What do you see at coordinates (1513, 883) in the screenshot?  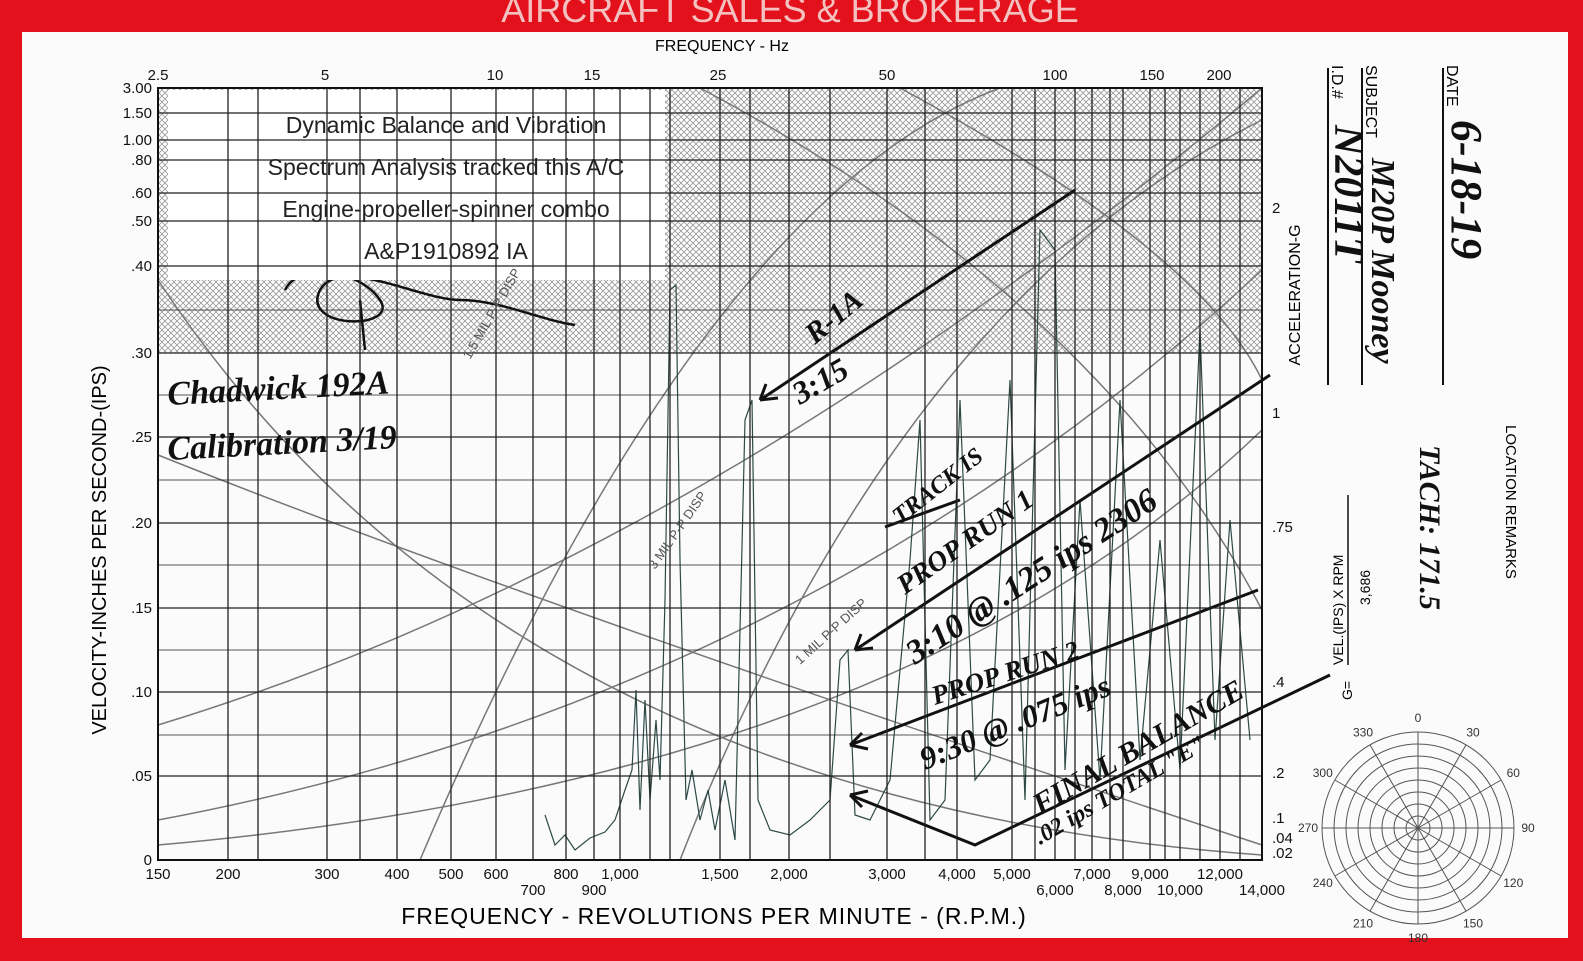 I see `polar-label: 120` at bounding box center [1513, 883].